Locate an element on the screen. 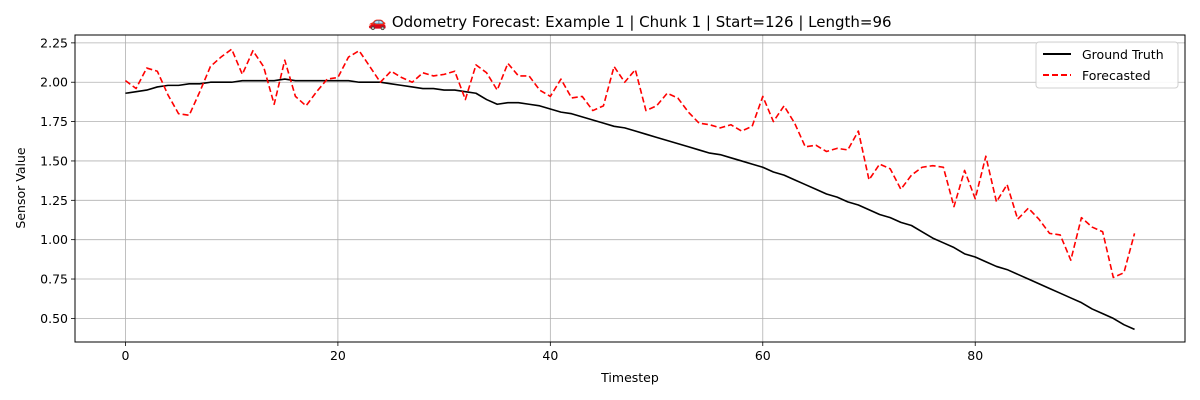 This screenshot has height=400, width=1200. y-tick-label: 1.50 is located at coordinates (54, 160).